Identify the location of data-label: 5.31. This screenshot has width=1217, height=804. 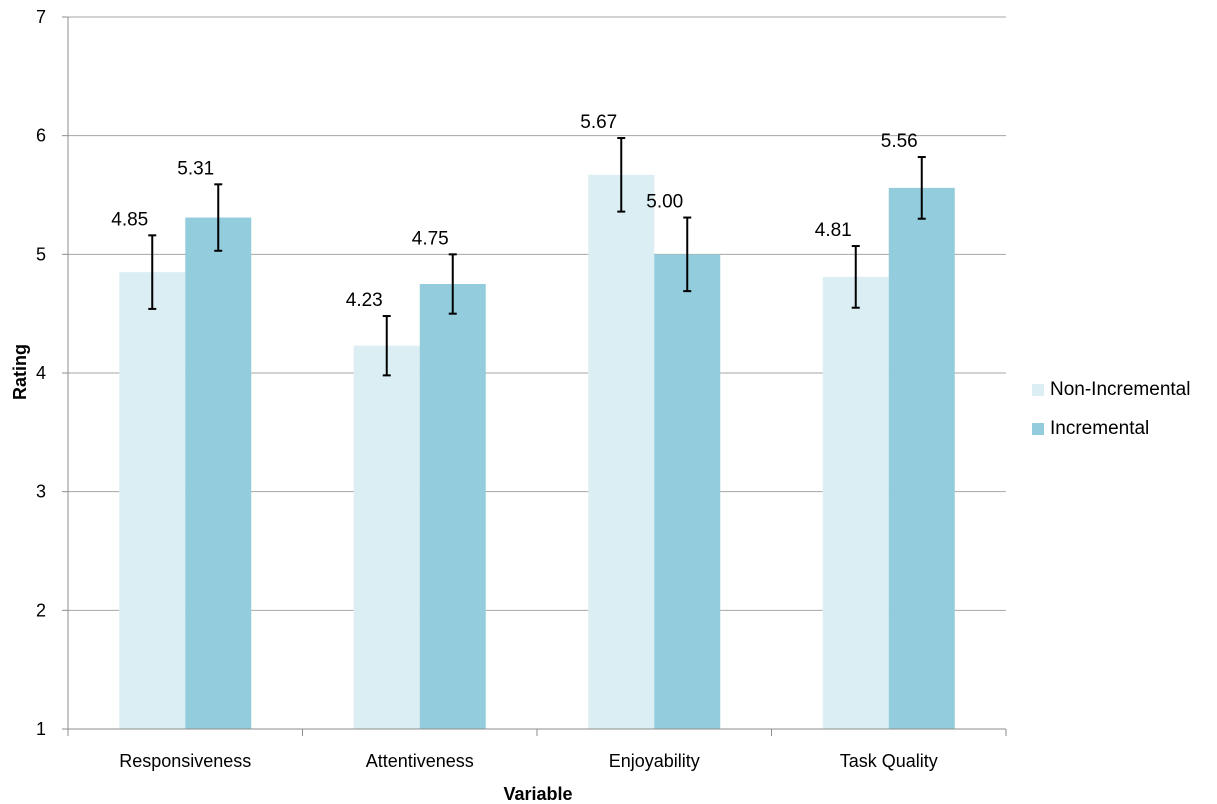
(195, 168).